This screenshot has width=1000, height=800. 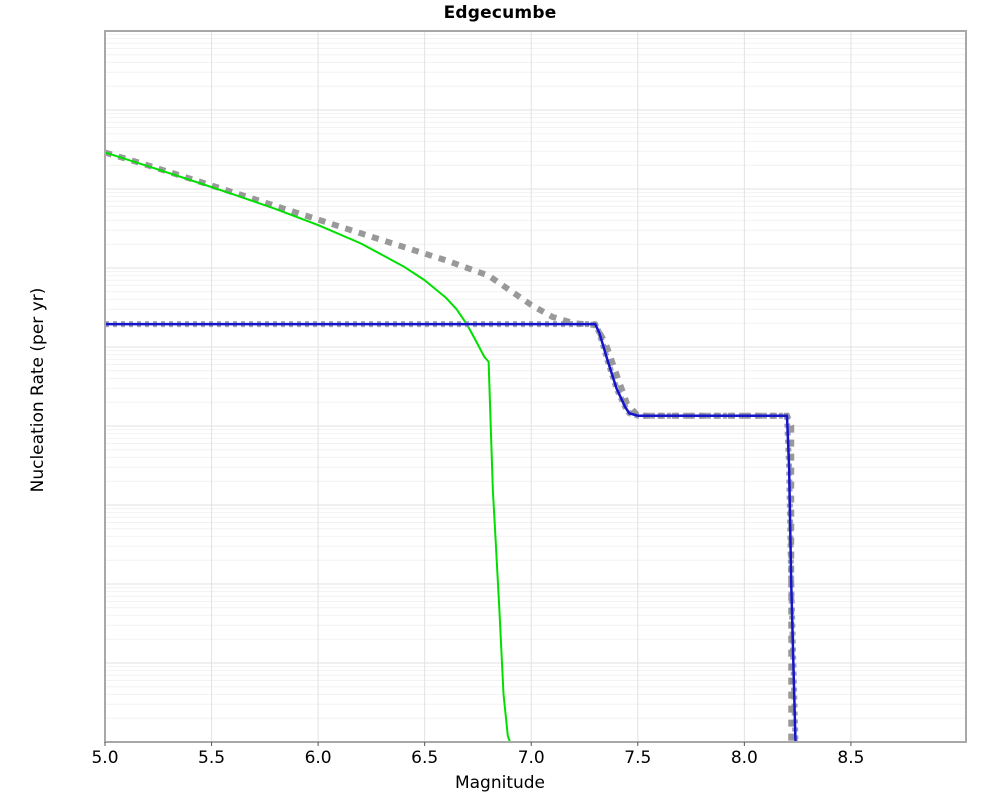 What do you see at coordinates (851, 758) in the screenshot?
I see `x-tick-label: 8.5` at bounding box center [851, 758].